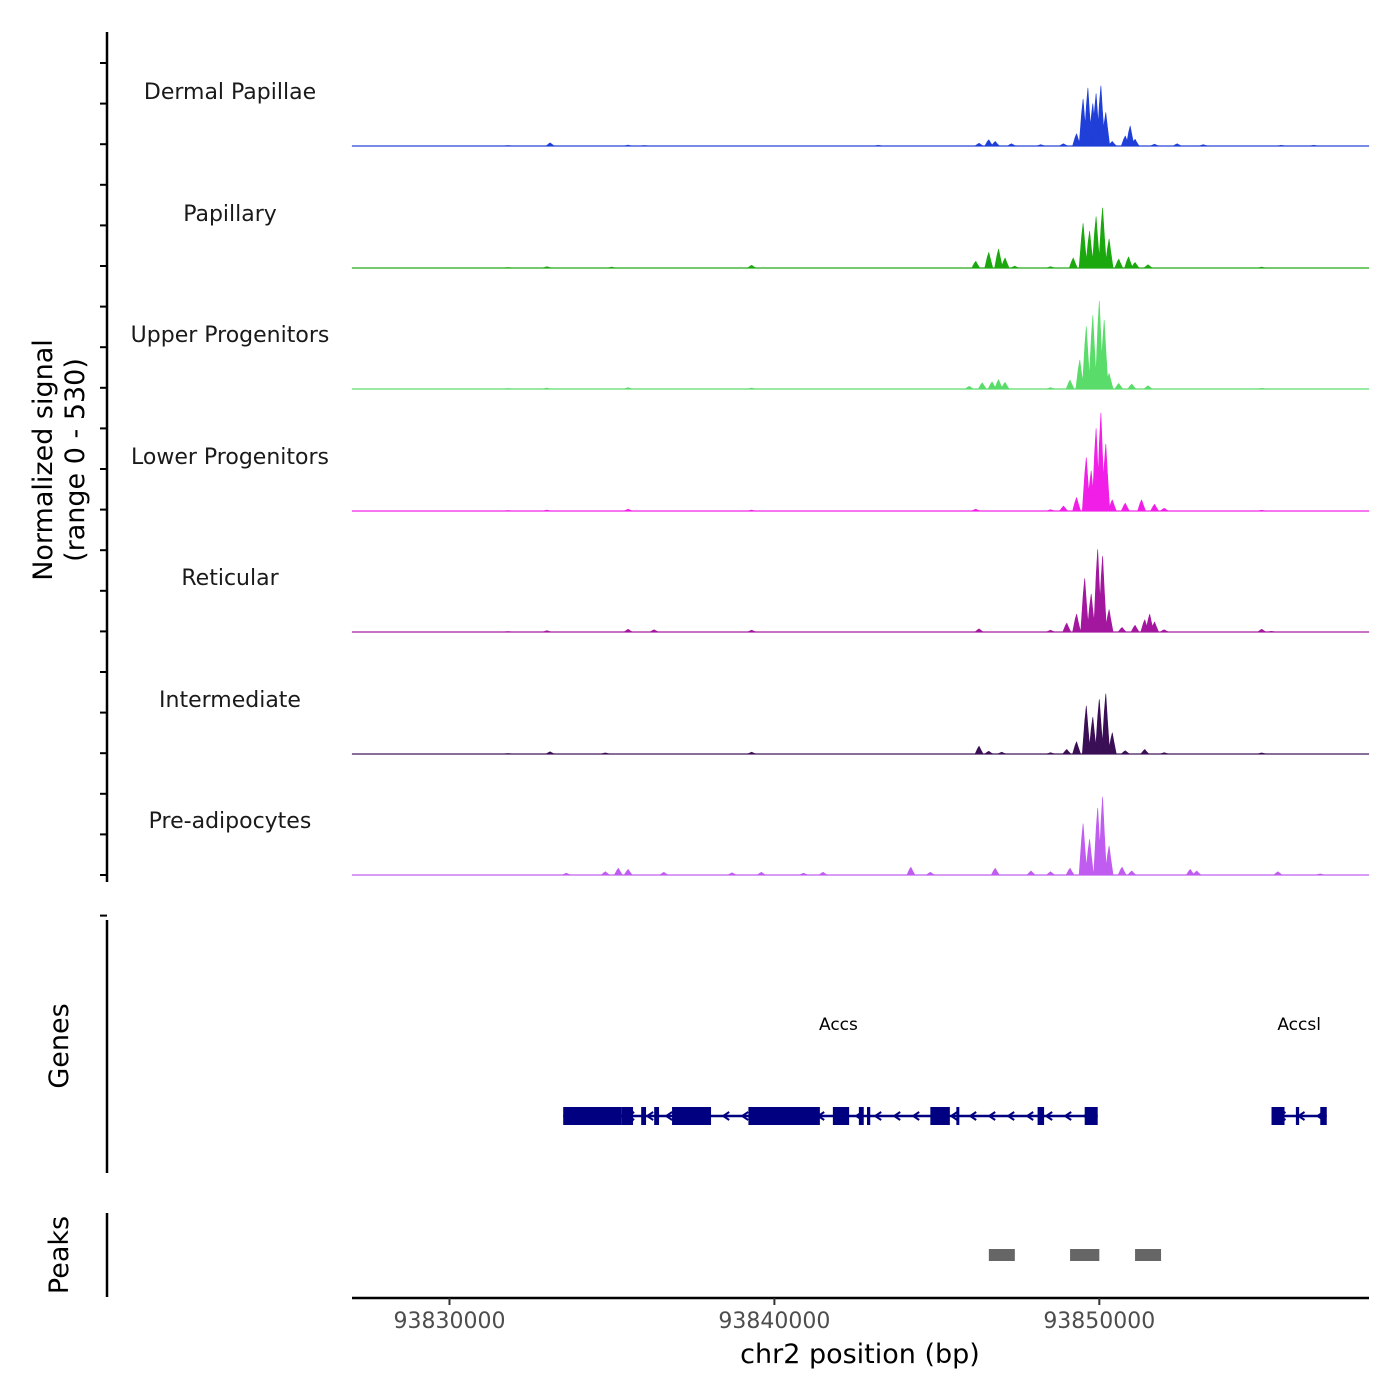  What do you see at coordinates (860, 836) in the screenshot?
I see `signal-area-pre-adipocytes` at bounding box center [860, 836].